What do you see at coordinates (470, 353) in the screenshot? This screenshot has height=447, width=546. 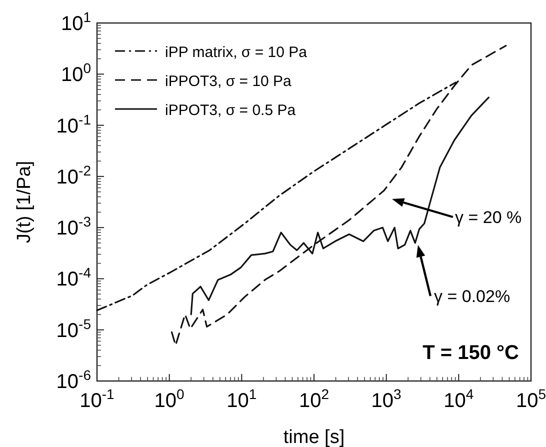 I see `annotation: T = 150 °C` at bounding box center [470, 353].